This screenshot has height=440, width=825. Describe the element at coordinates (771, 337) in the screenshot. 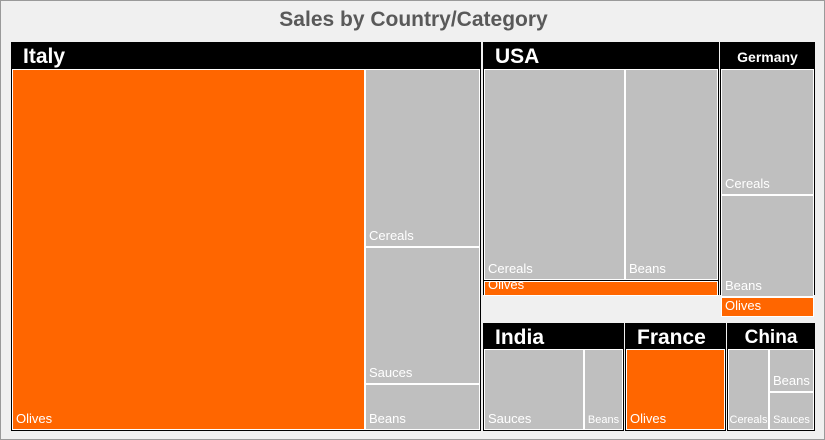

I see `country-label-china: China` at that location.